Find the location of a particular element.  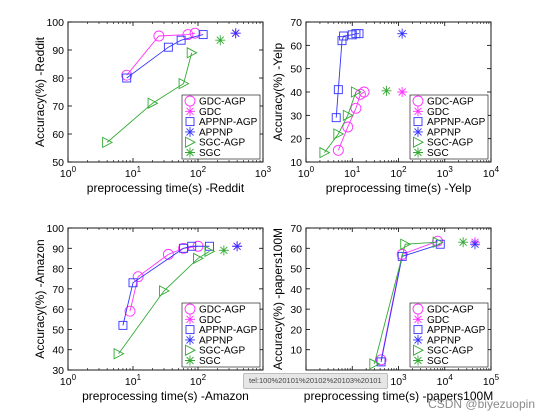

x-axis-label: preprocessing time(s) -Reddit is located at coordinates (166, 188).